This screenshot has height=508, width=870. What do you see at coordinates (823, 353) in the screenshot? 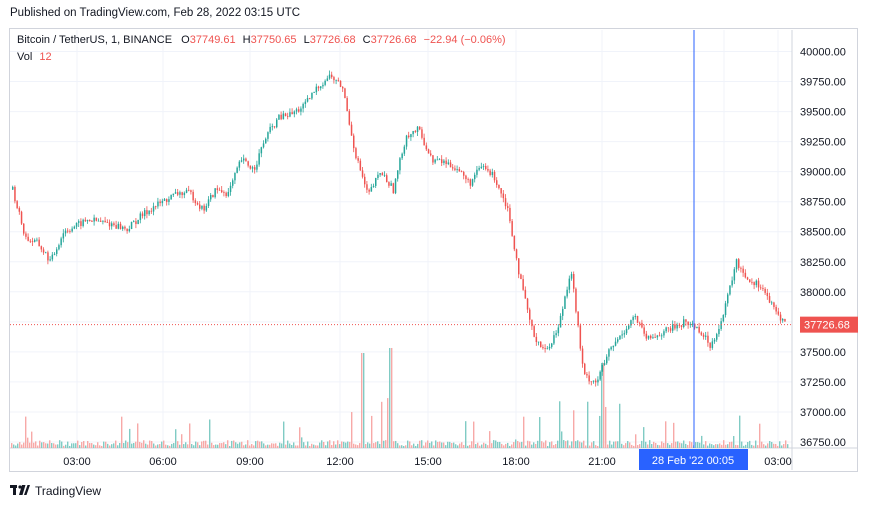
I see `y-tick-label: 37500.00` at bounding box center [823, 353].